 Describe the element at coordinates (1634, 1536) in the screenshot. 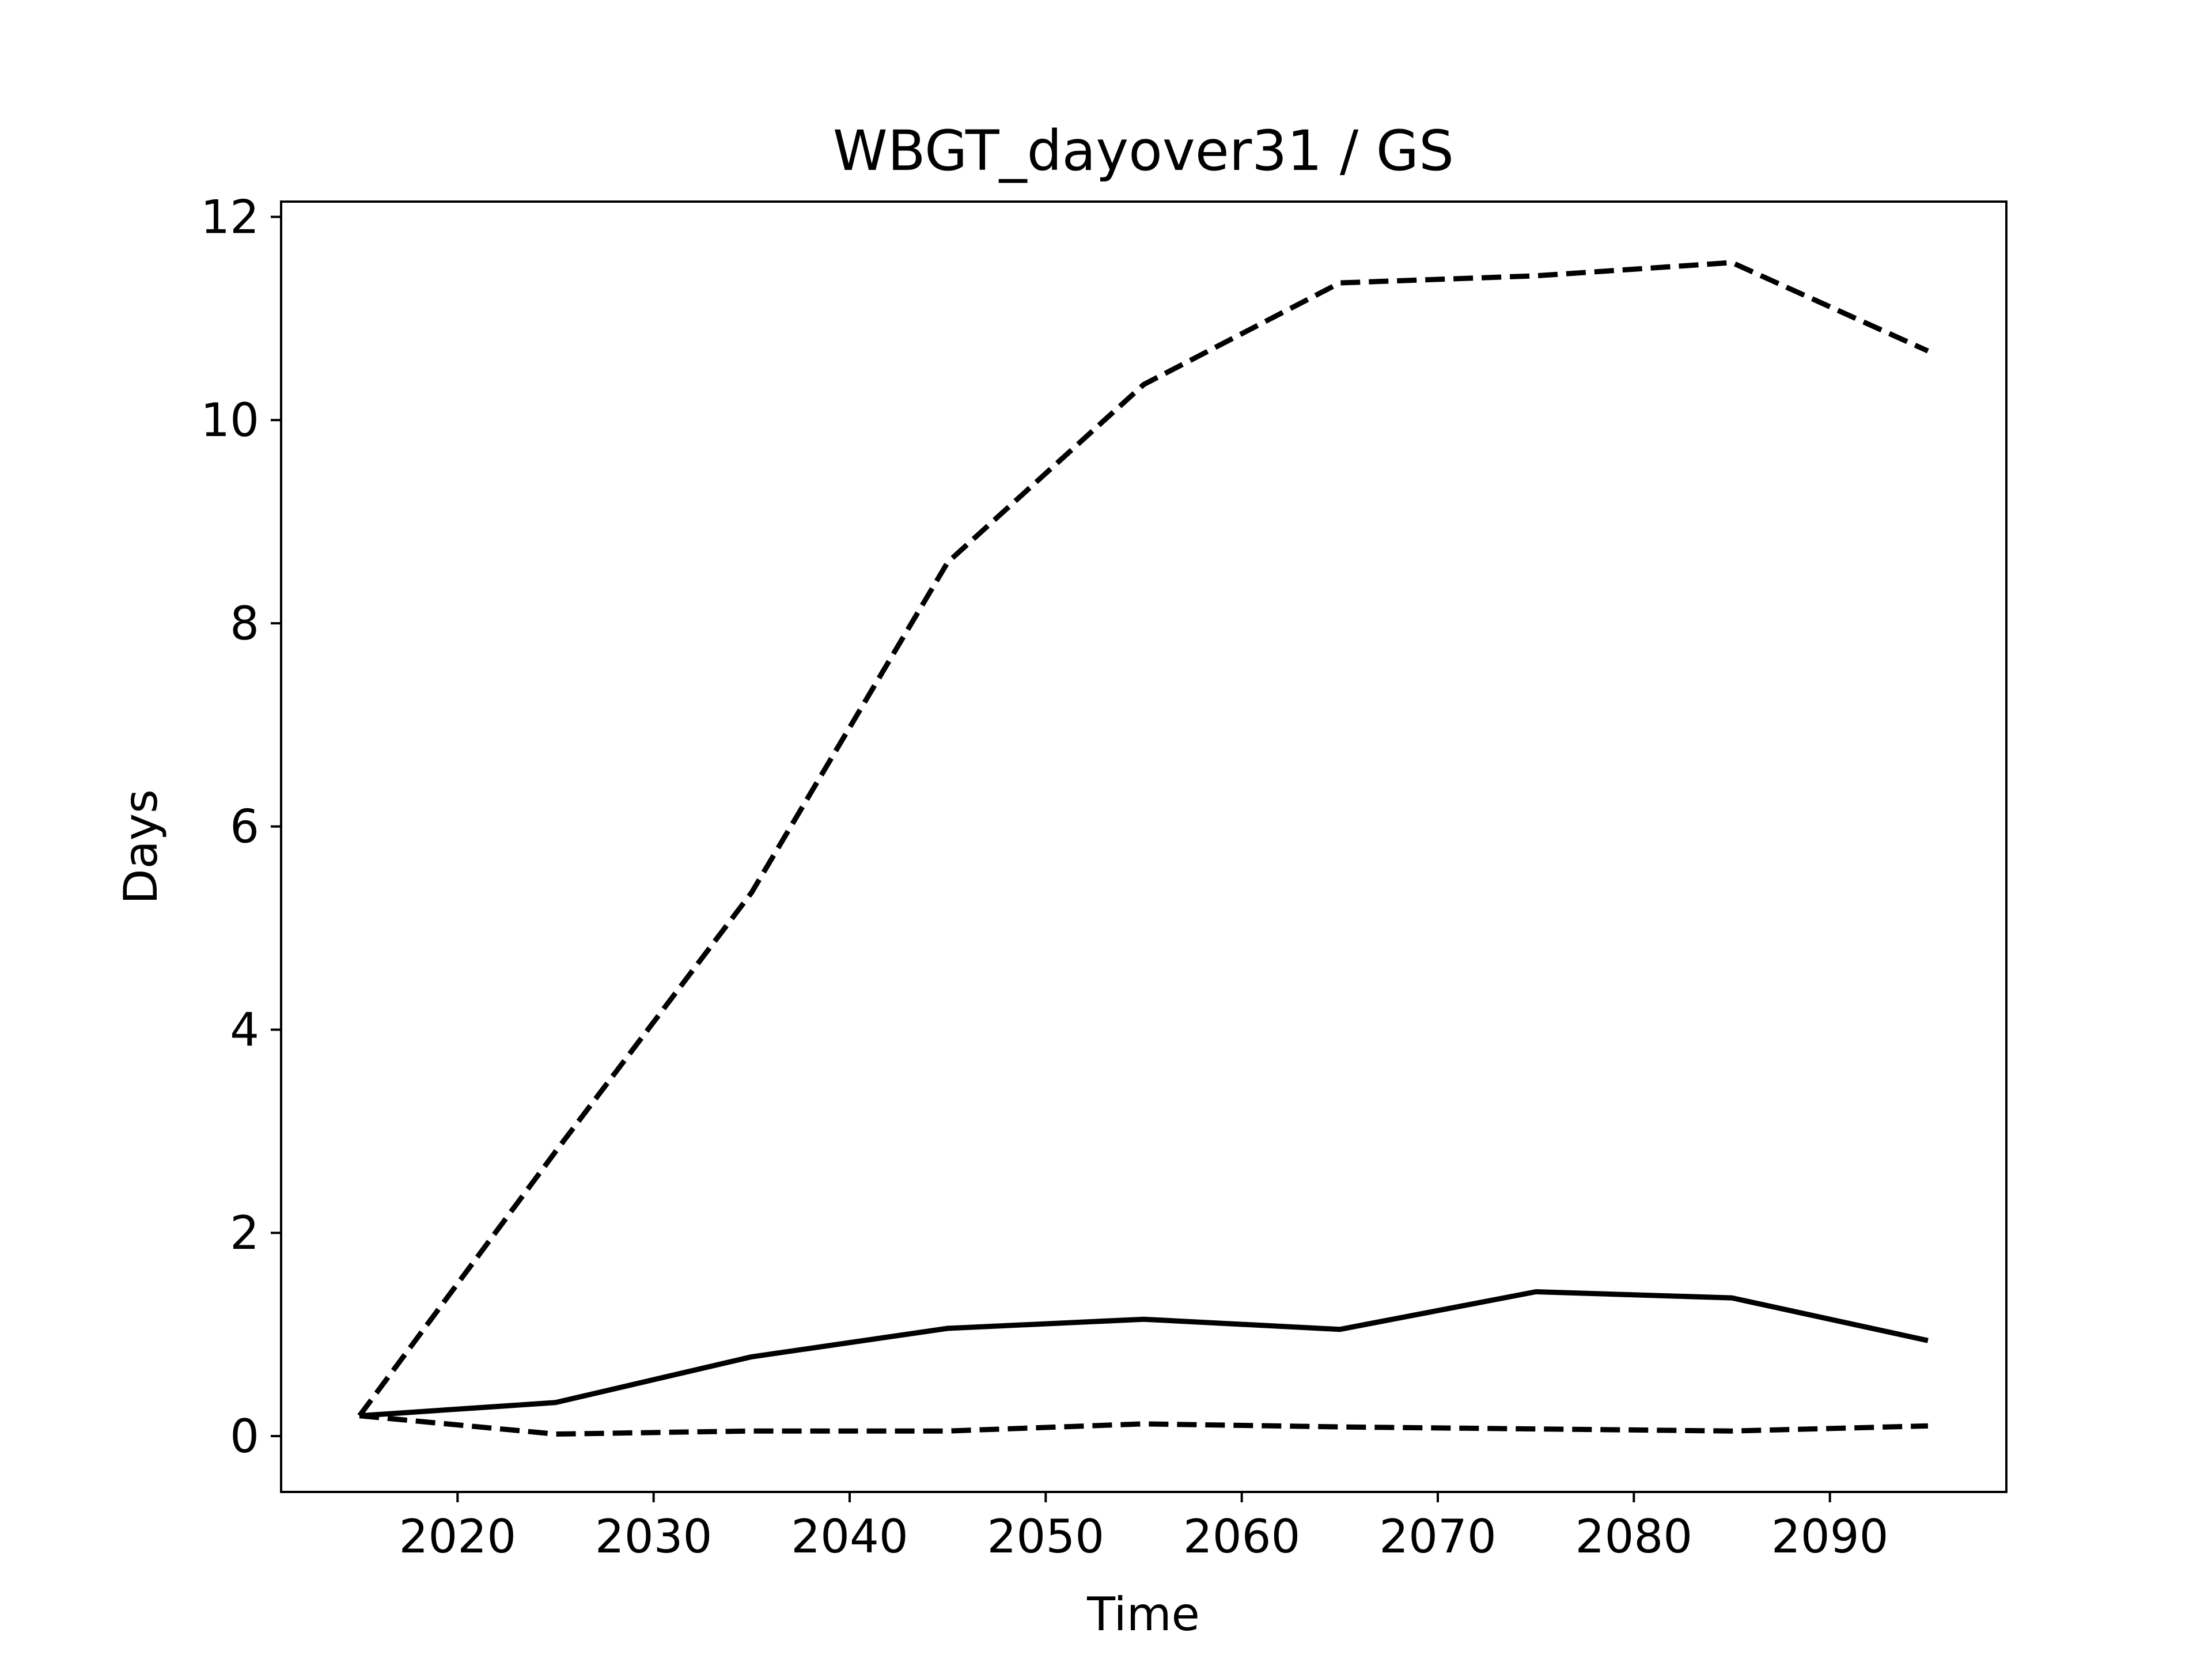

I see `x-tick-label: 2080` at that location.